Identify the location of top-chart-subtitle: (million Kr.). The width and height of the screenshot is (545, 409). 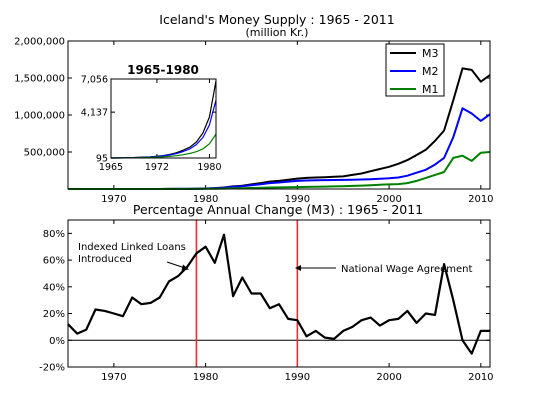
(277, 32).